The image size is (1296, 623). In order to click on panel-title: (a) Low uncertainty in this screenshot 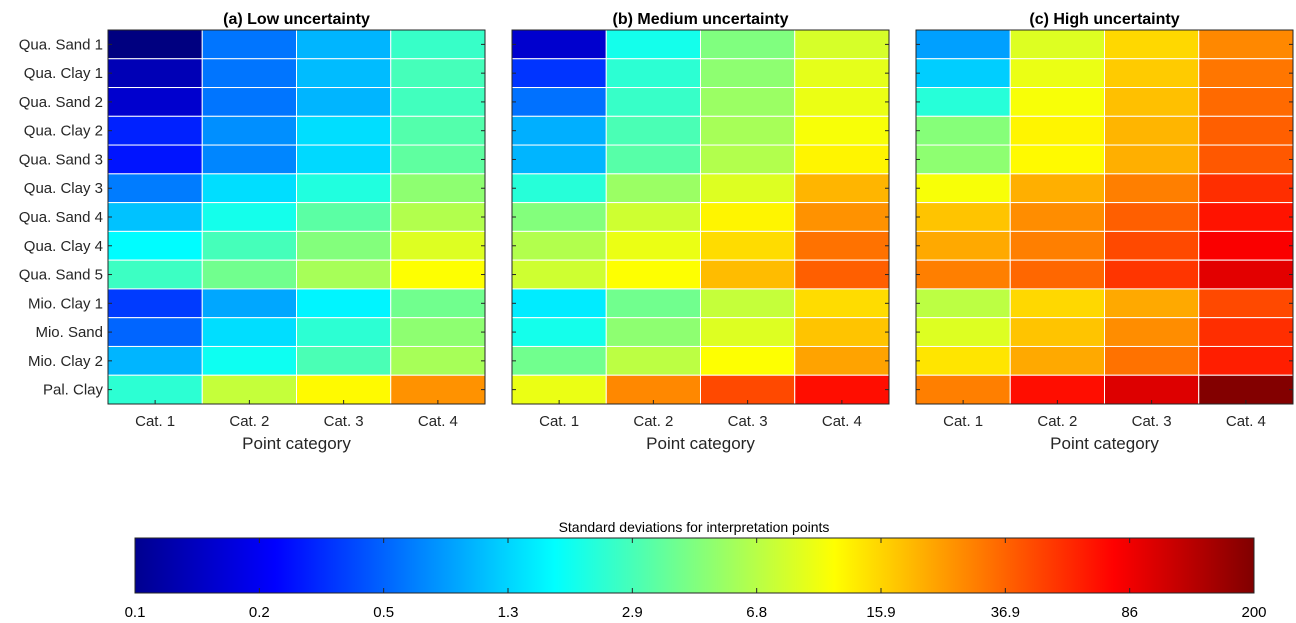, I will do `click(296, 19)`.